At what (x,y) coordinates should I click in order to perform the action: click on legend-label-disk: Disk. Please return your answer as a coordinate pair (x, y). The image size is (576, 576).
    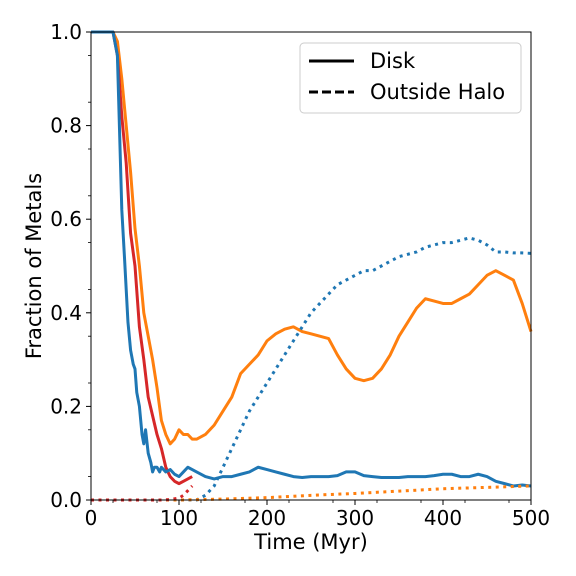
    Looking at the image, I should click on (393, 61).